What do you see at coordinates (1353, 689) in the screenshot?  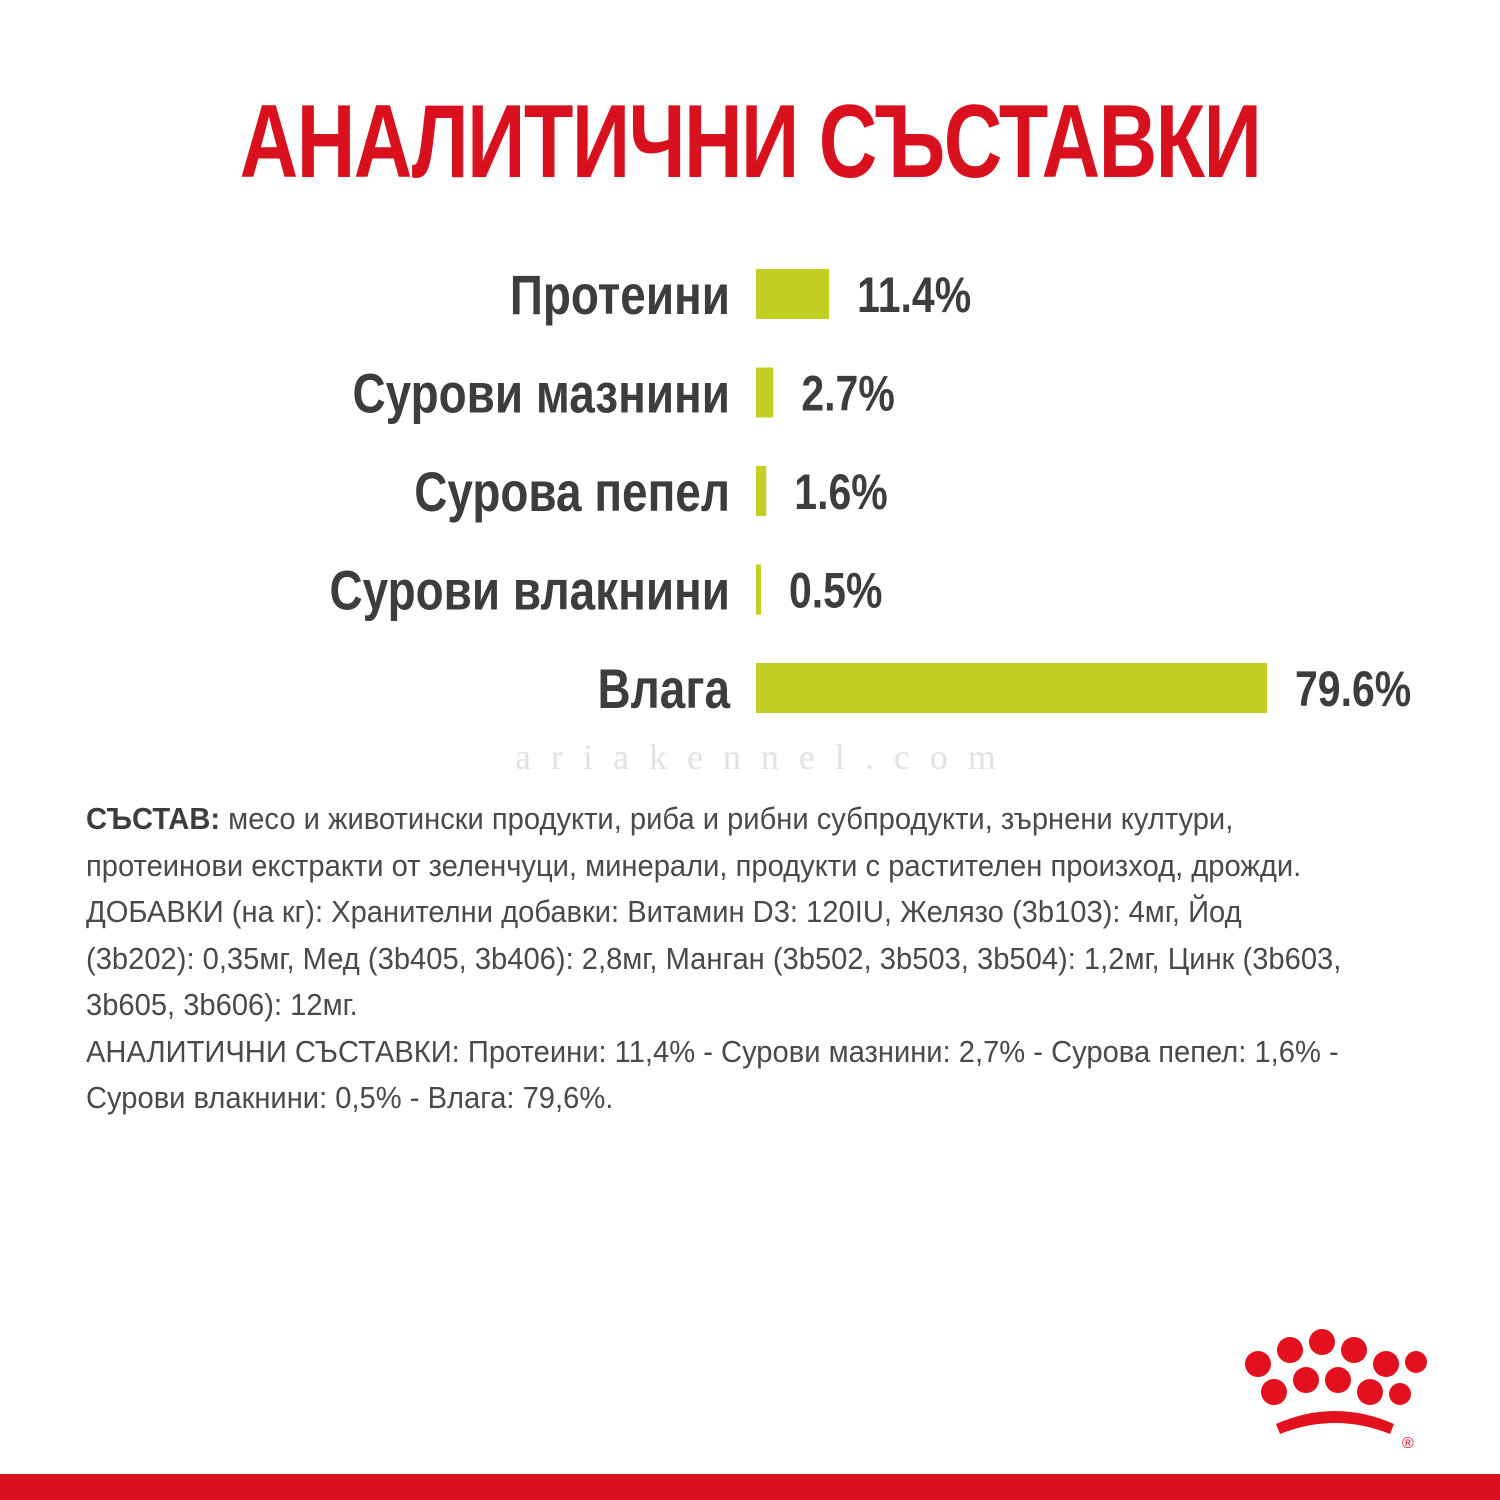 I see `bar-value-label: 79.6%` at bounding box center [1353, 689].